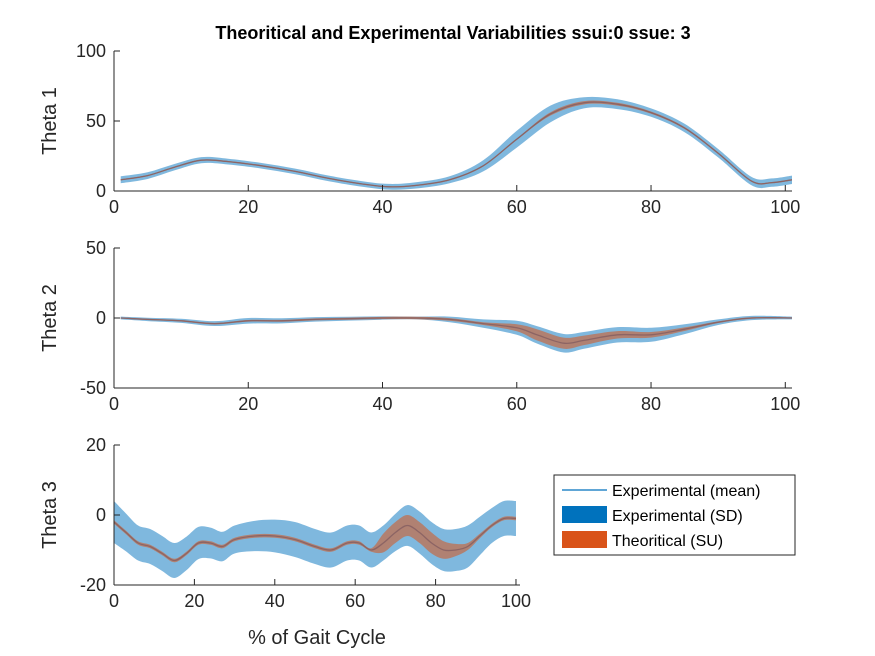 This screenshot has width=875, height=656. Describe the element at coordinates (686, 491) in the screenshot. I see `legend-entry-mean: Experimental (mean)` at that location.